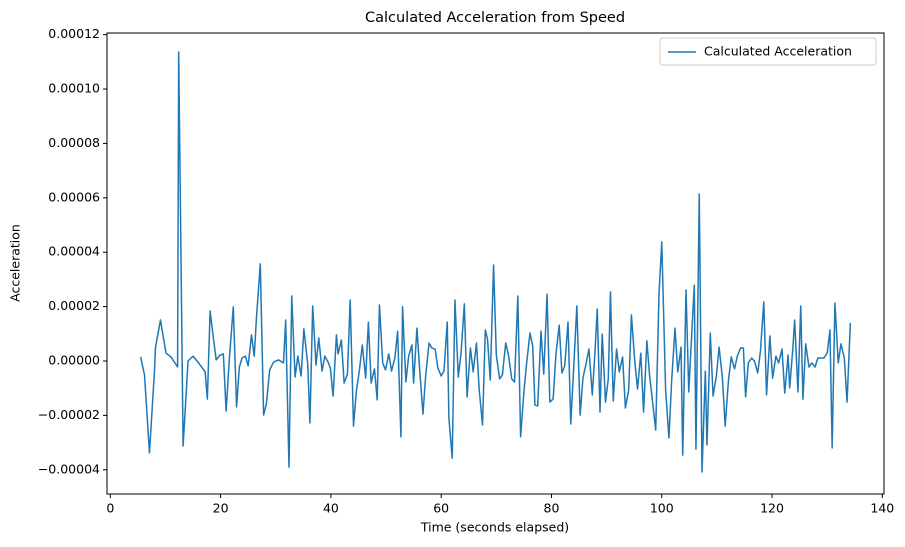 The image size is (905, 547). I want to click on x-tick-label: 20, so click(221, 508).